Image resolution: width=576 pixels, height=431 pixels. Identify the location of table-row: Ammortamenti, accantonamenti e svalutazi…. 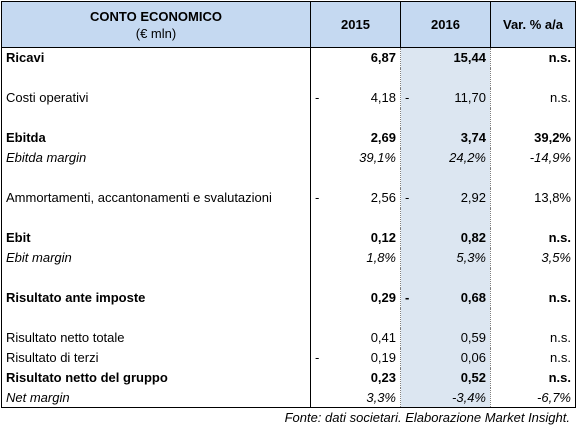
(288, 197).